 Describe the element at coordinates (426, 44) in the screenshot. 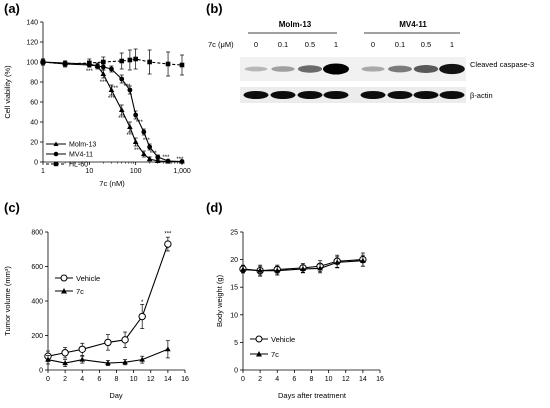

I see `blot-lane-label: 0.5` at that location.